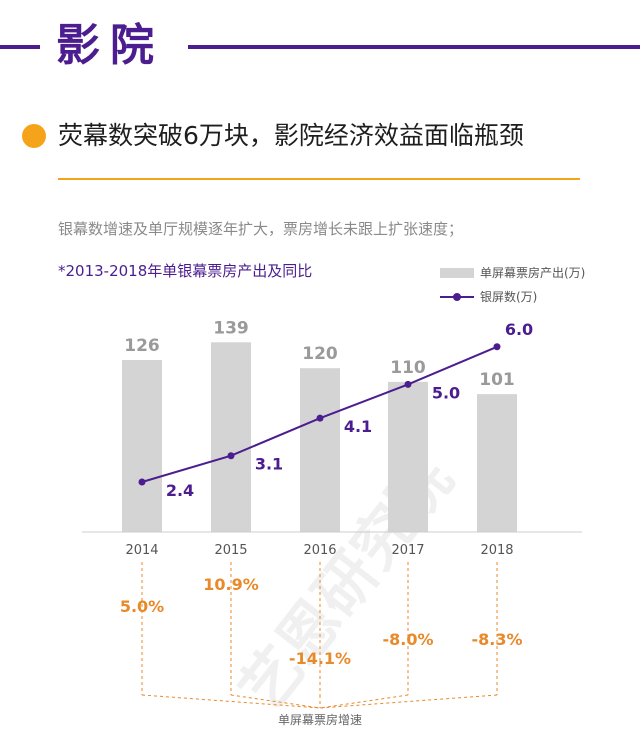  What do you see at coordinates (269, 464) in the screenshot?
I see `screens-value-label: 3.1` at bounding box center [269, 464].